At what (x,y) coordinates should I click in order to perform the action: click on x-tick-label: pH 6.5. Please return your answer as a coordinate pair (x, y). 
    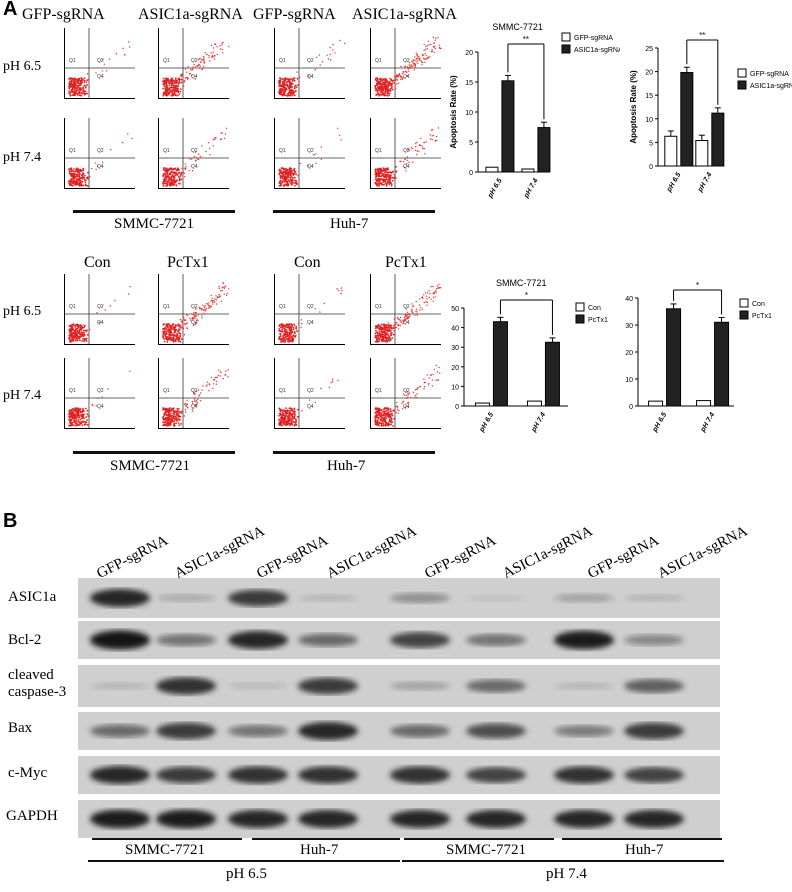
    Looking at the image, I should click on (659, 422).